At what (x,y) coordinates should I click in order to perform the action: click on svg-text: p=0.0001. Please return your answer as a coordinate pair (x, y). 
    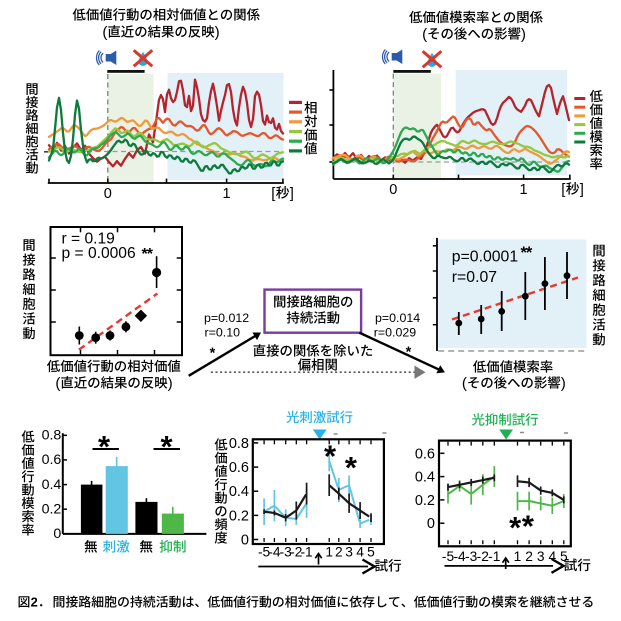
    Looking at the image, I should click on (485, 257).